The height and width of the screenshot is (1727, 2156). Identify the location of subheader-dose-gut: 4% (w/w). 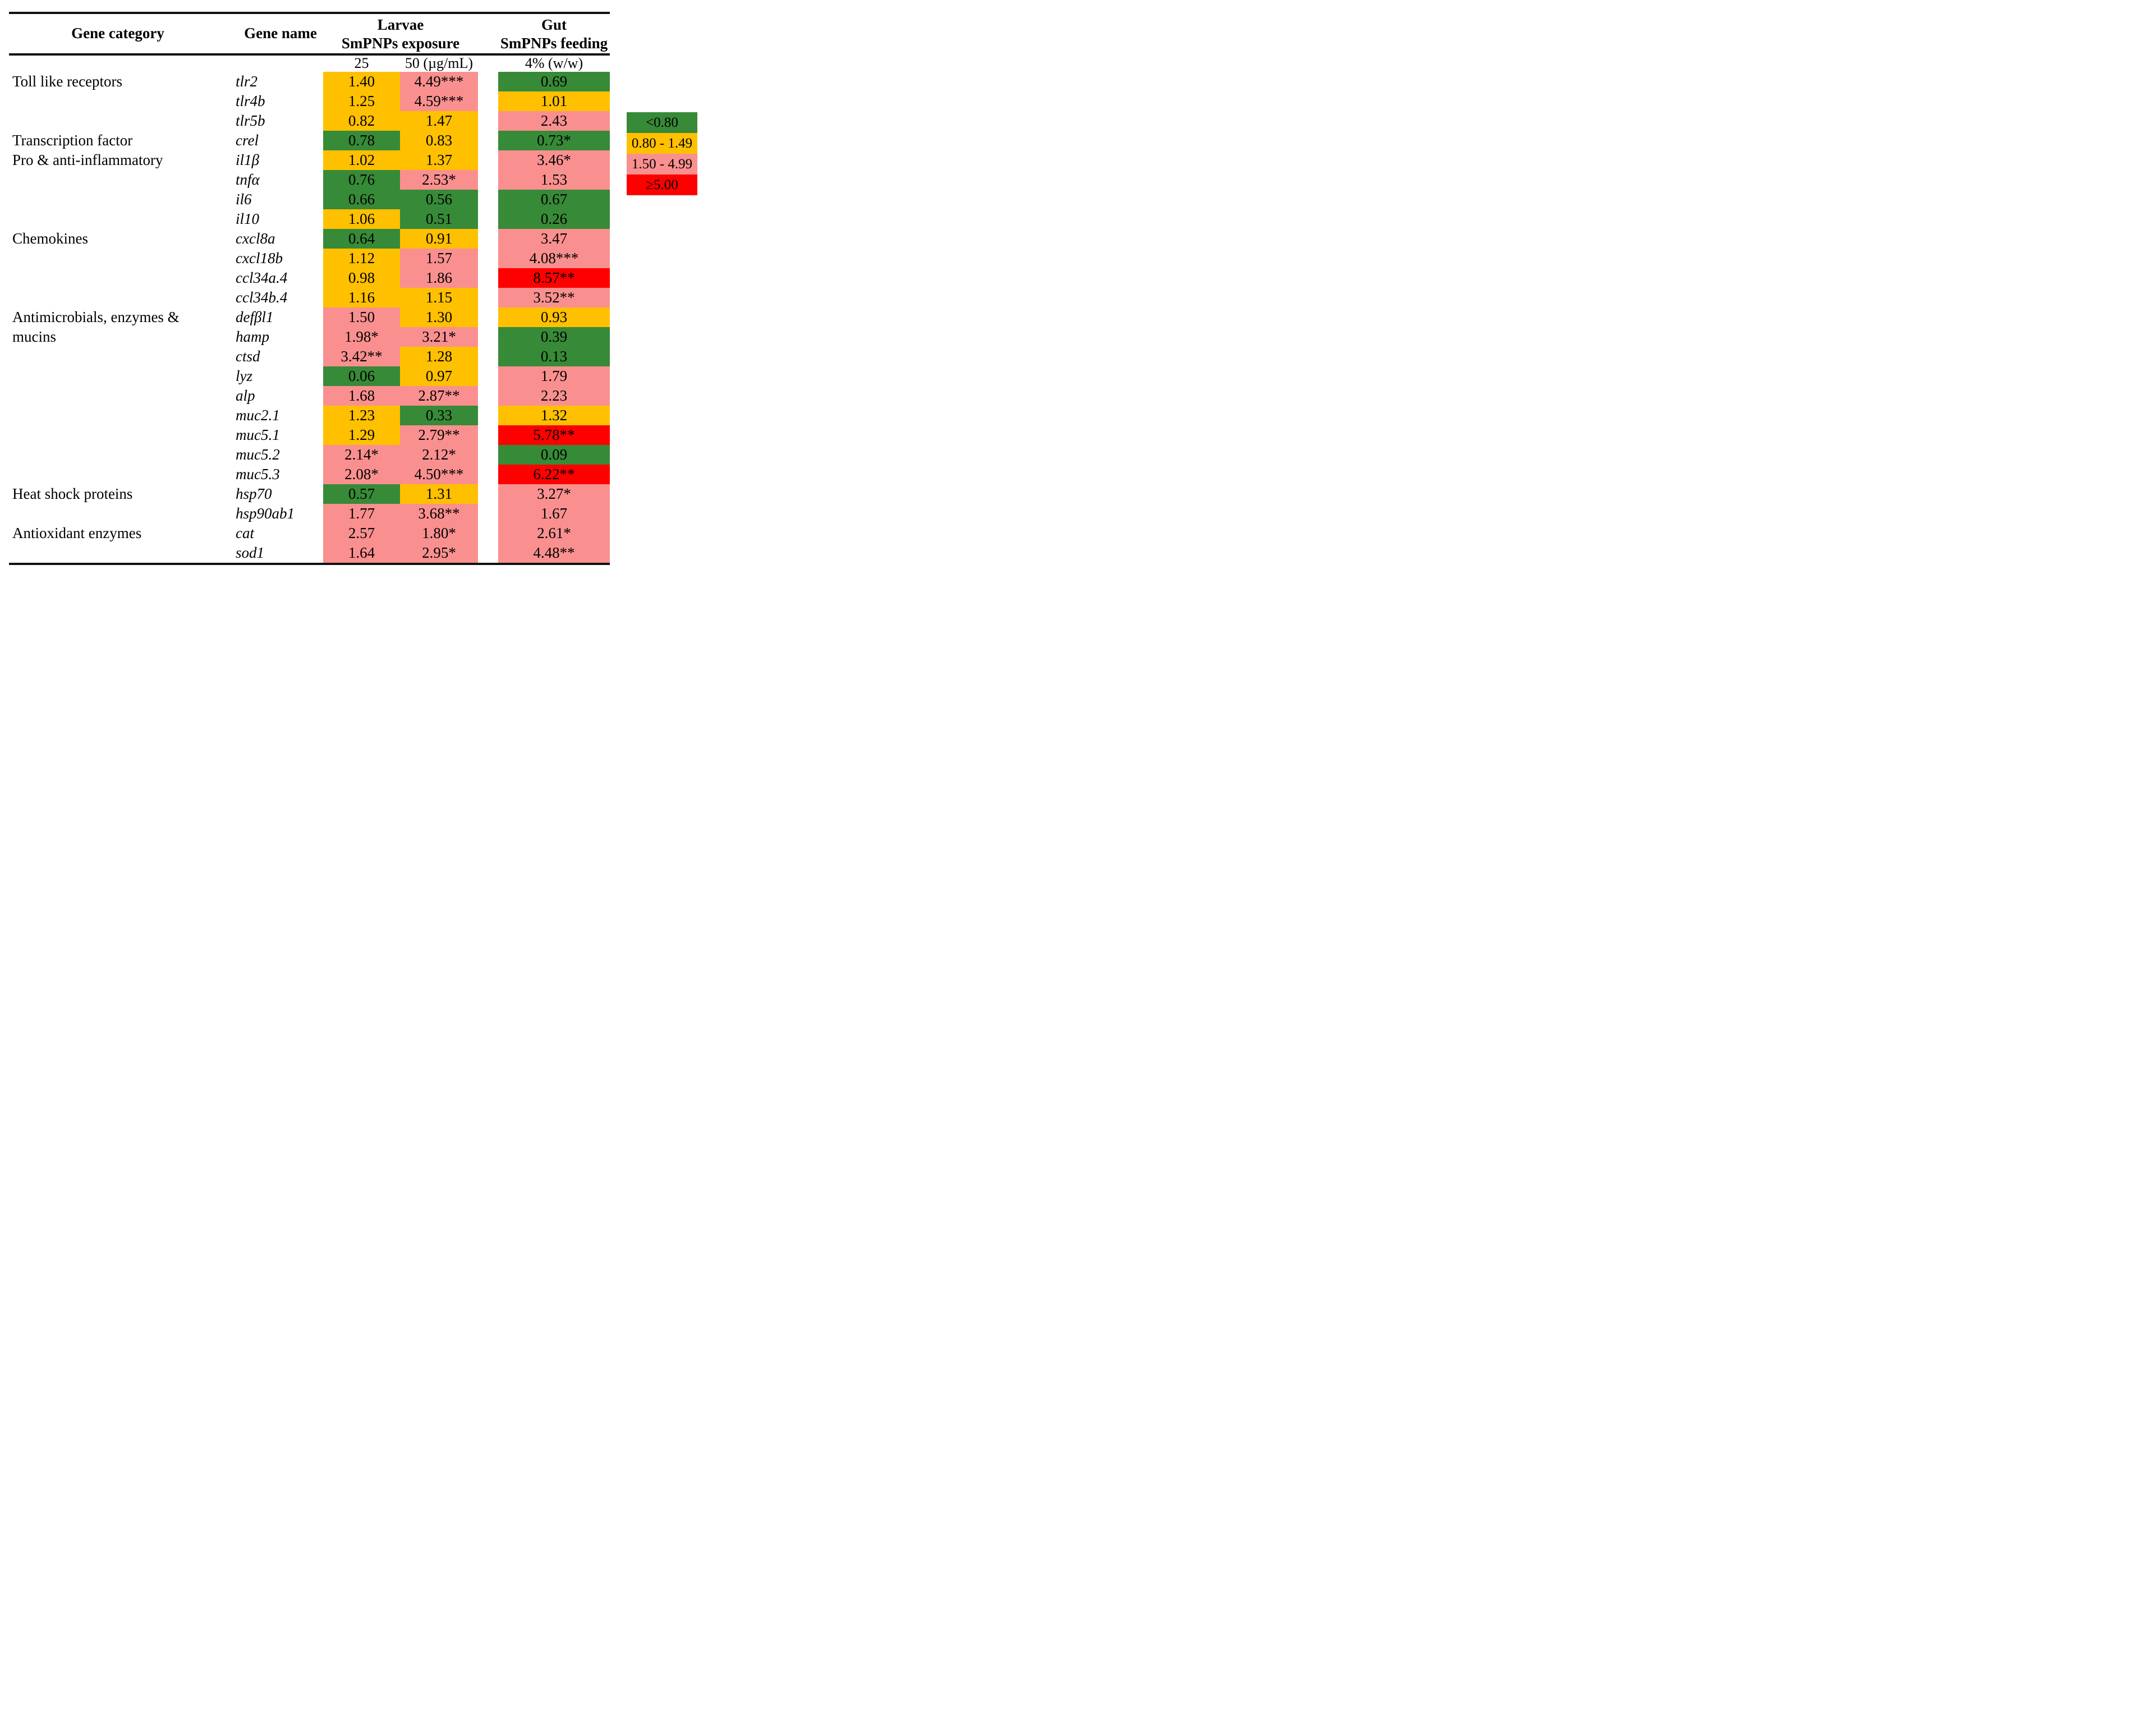
(554, 63).